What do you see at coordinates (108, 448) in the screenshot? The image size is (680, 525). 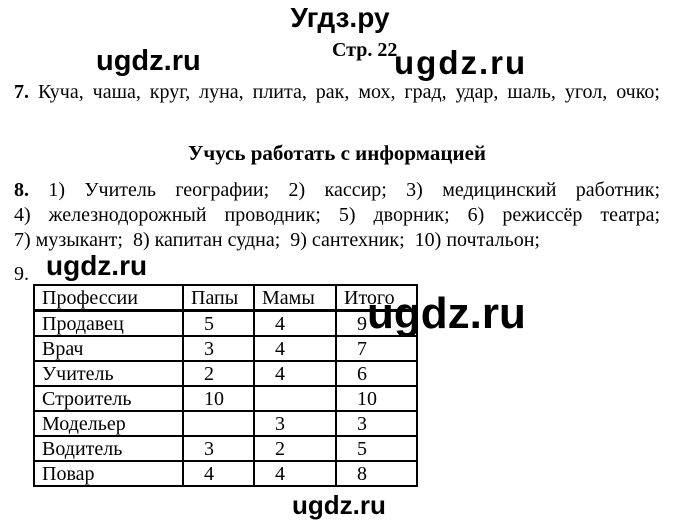 I see `profession-cell: Водитель` at bounding box center [108, 448].